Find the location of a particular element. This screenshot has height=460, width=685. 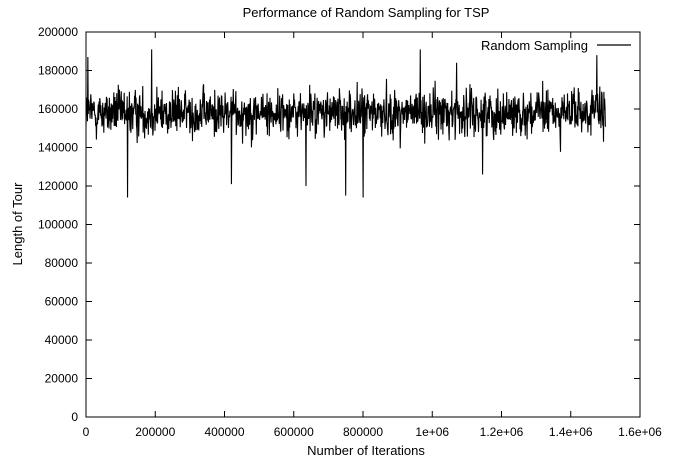

x-tick-label: 200000 is located at coordinates (155, 432).